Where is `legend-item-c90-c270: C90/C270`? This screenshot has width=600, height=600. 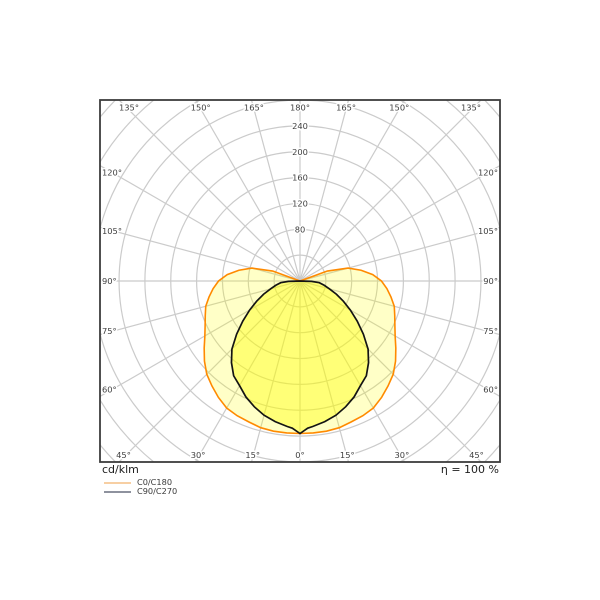 legend-item-c90-c270: C90/C270 is located at coordinates (140, 491).